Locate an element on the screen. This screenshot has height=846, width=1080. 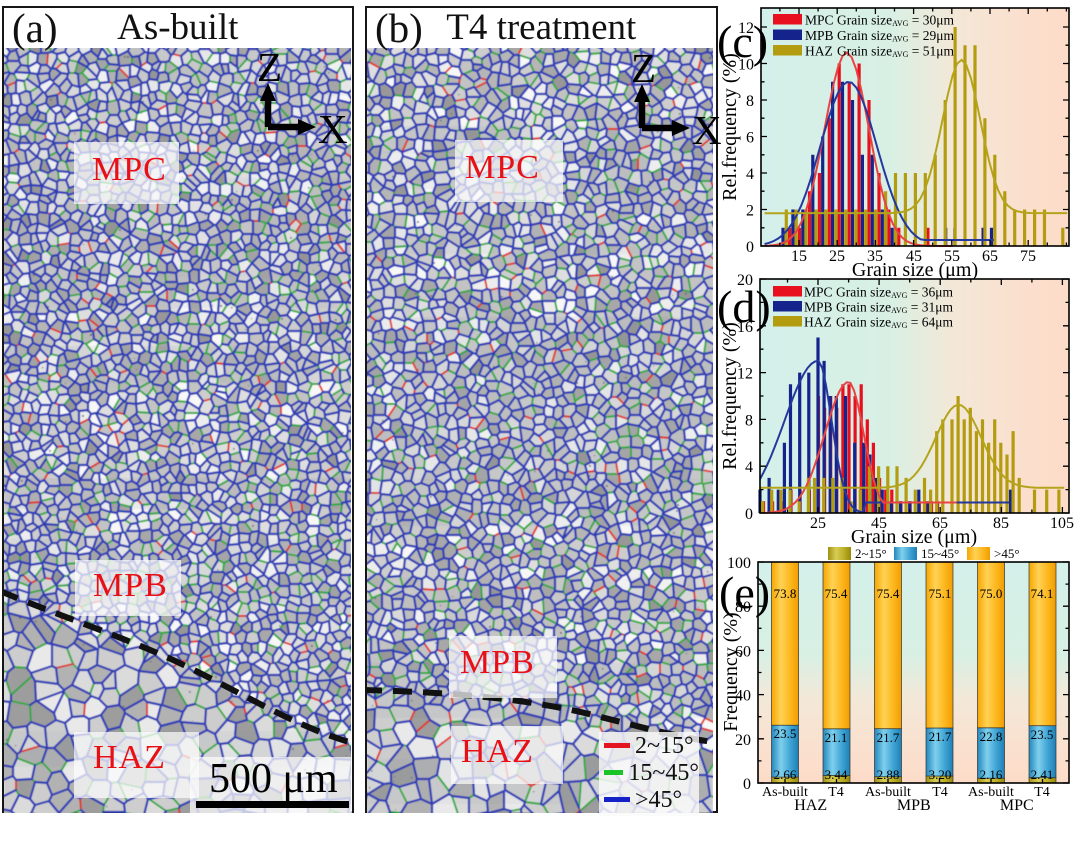
svg-text: 22.8 is located at coordinates (991, 736).